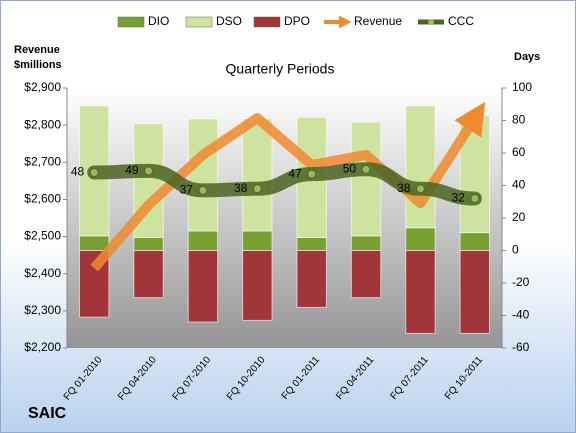 The image size is (576, 433). I want to click on y2-tick-label: 80, so click(519, 120).